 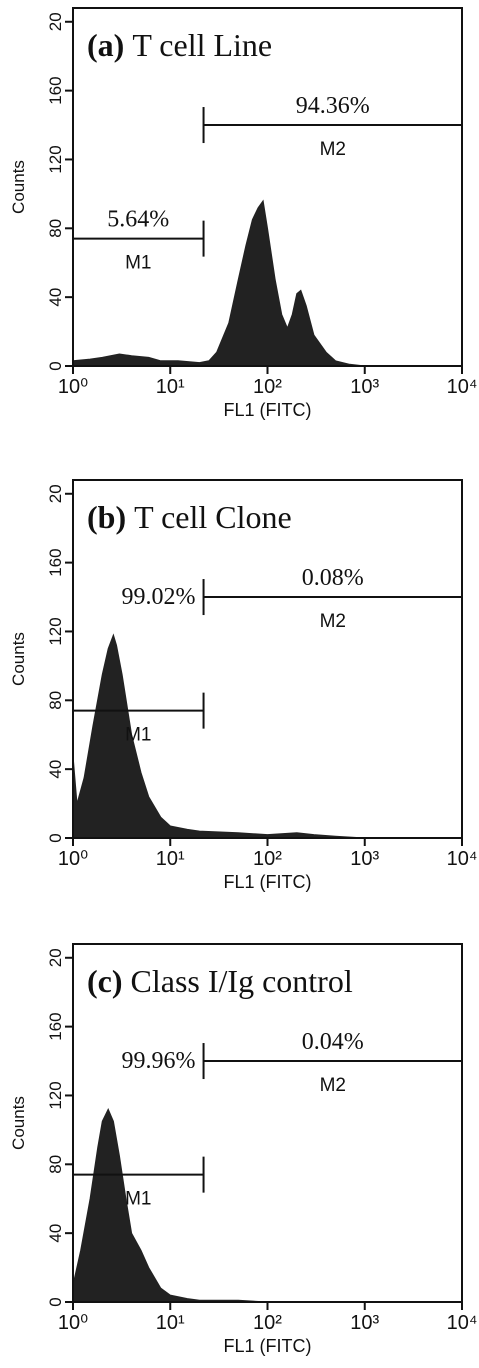 What do you see at coordinates (333, 106) in the screenshot?
I see `gate-percent: 94.36%` at bounding box center [333, 106].